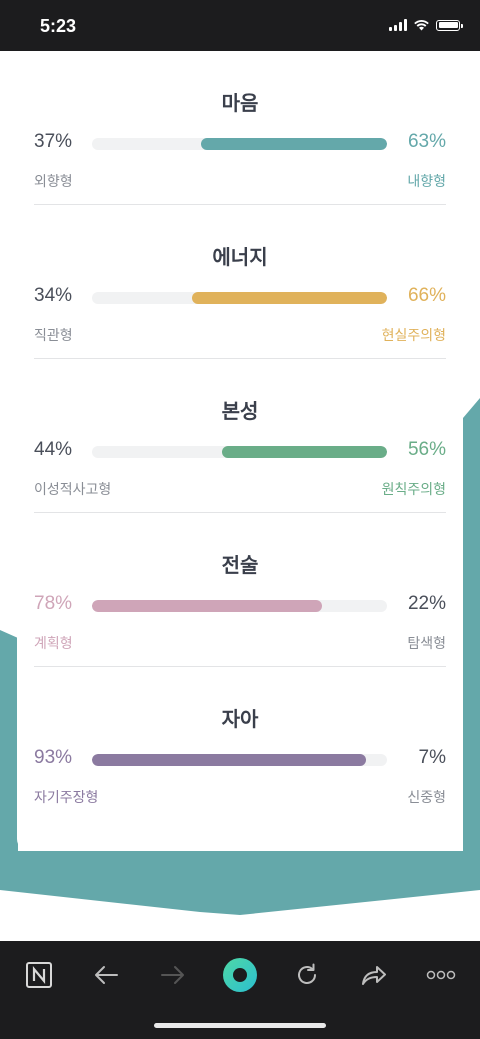  I want to click on section-title: 본성, so click(240, 411).